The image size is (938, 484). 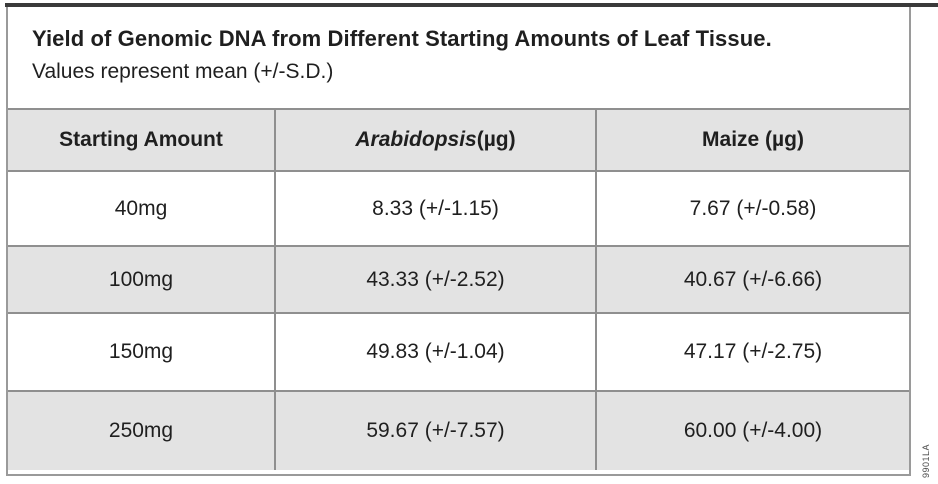 What do you see at coordinates (183, 71) in the screenshot?
I see `figure-subtitle: Values represent mean (+/-S.D.)` at bounding box center [183, 71].